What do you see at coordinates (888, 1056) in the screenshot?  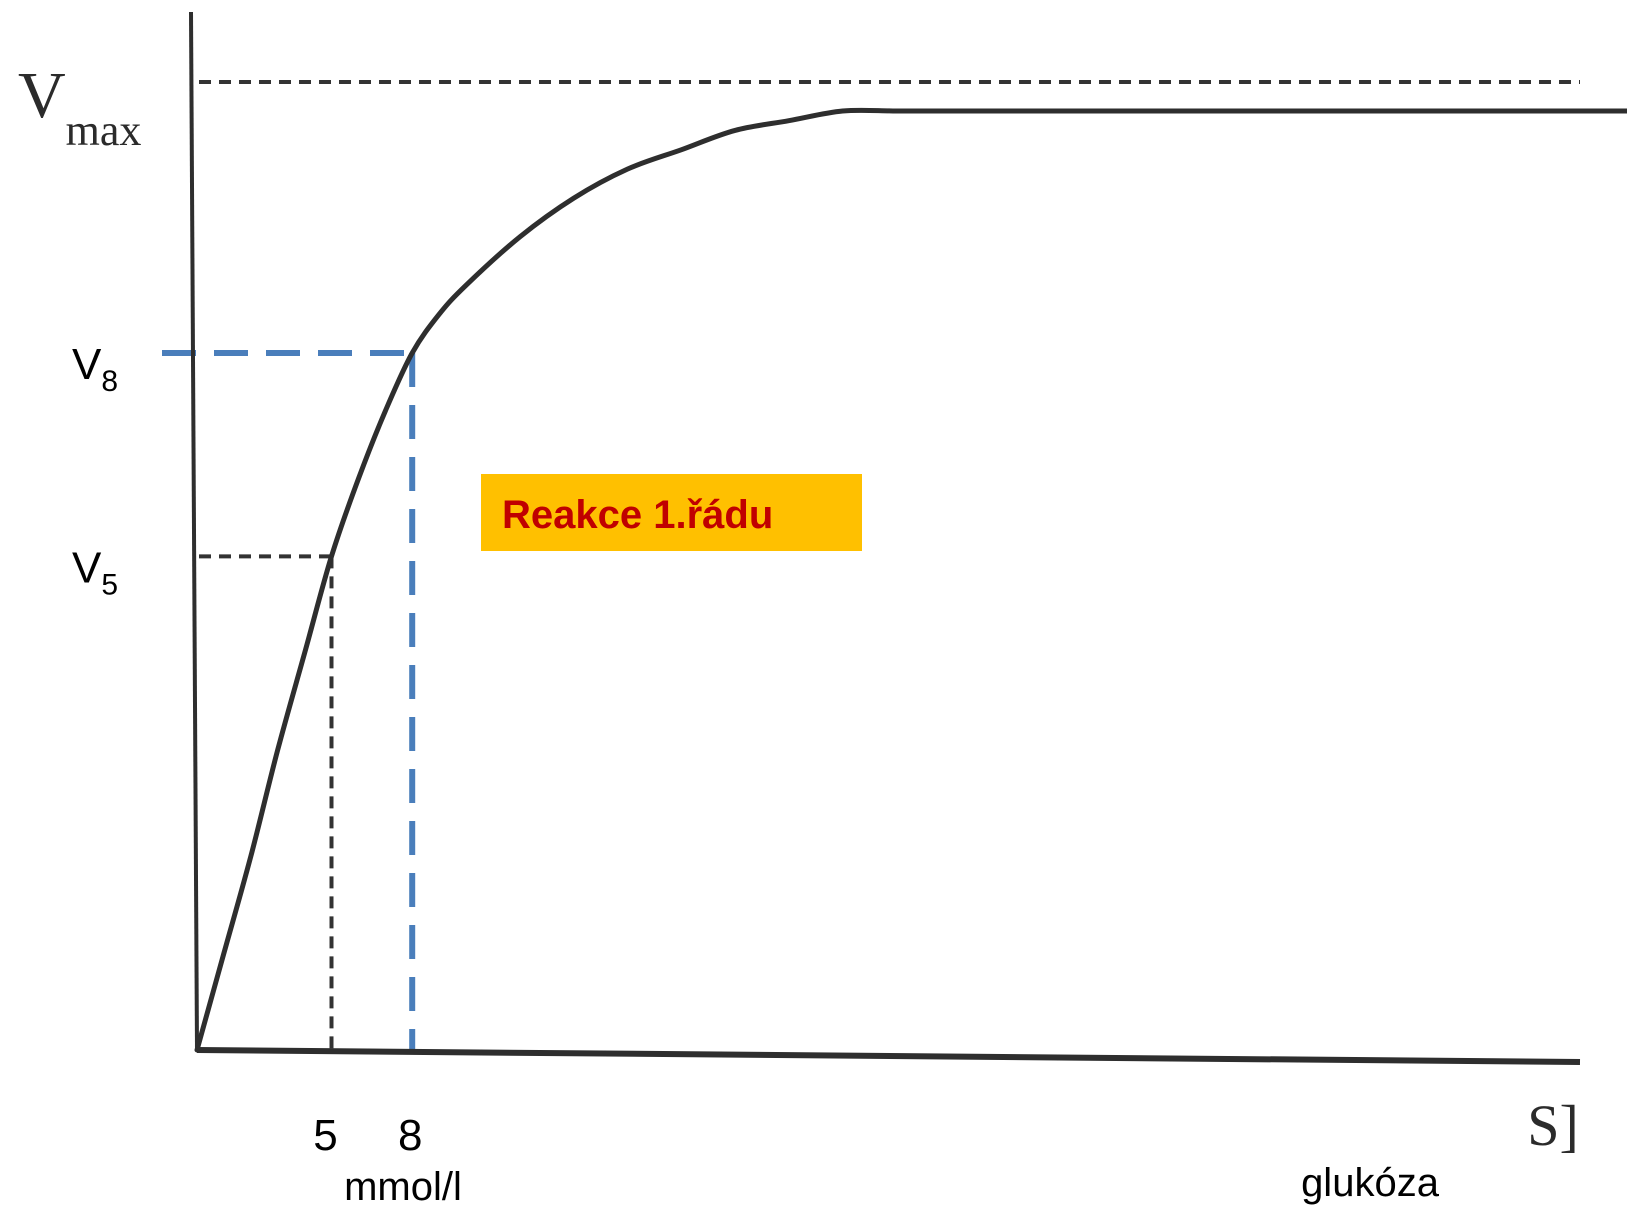 I see `x-axis-line` at bounding box center [888, 1056].